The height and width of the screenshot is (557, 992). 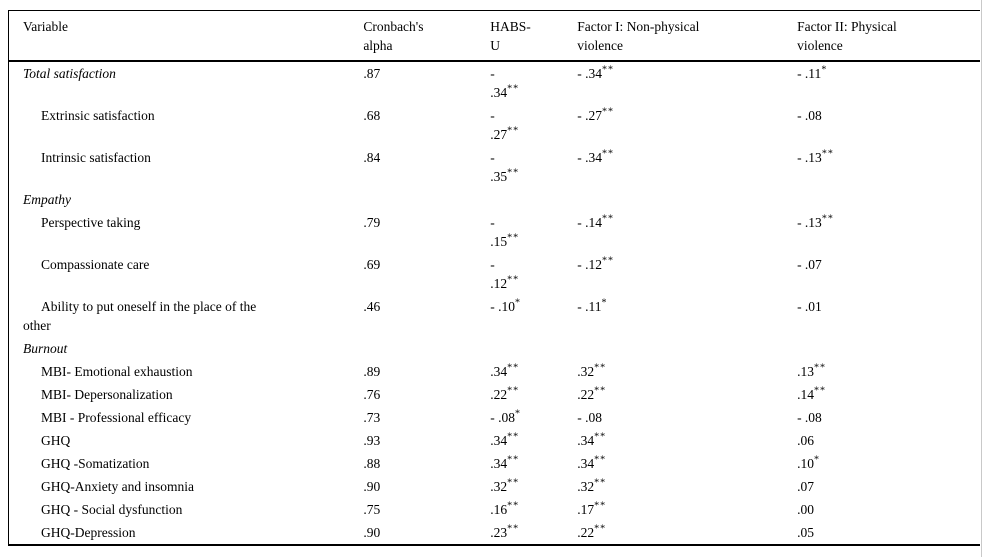 What do you see at coordinates (45, 348) in the screenshot?
I see `row-label: Burnout` at bounding box center [45, 348].